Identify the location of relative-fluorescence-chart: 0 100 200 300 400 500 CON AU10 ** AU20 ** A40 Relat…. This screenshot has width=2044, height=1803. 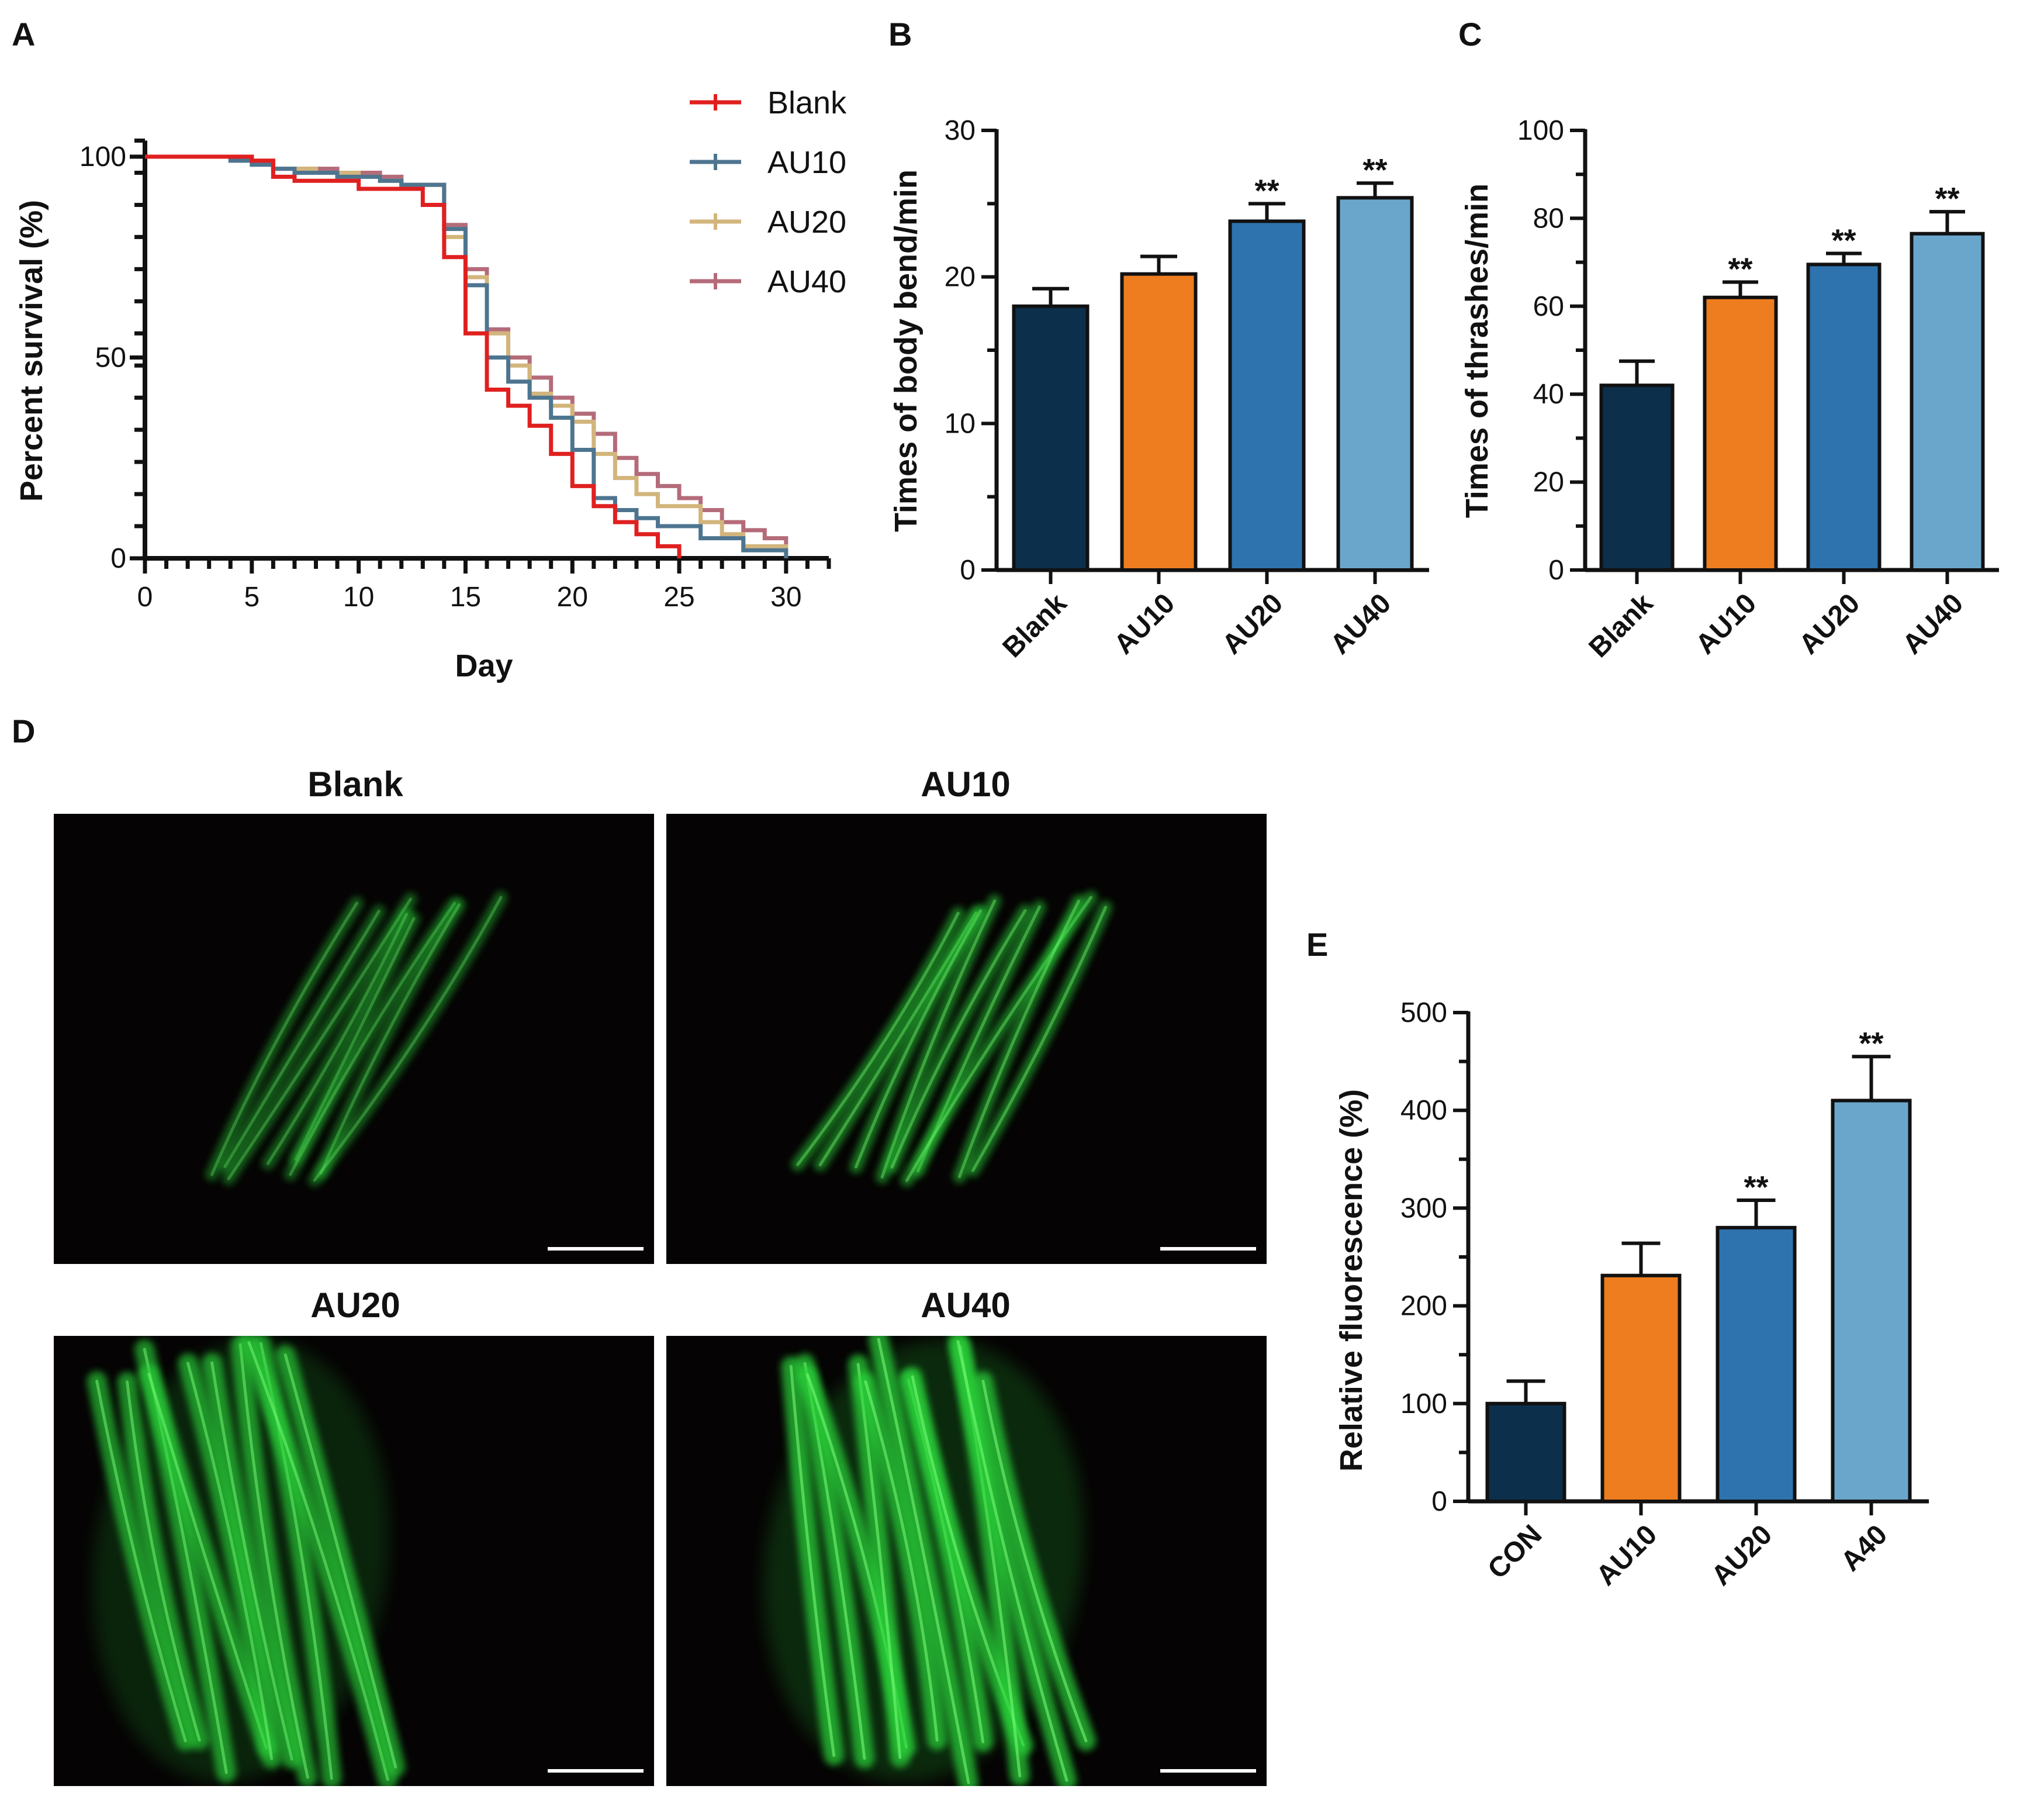
(1631, 1294).